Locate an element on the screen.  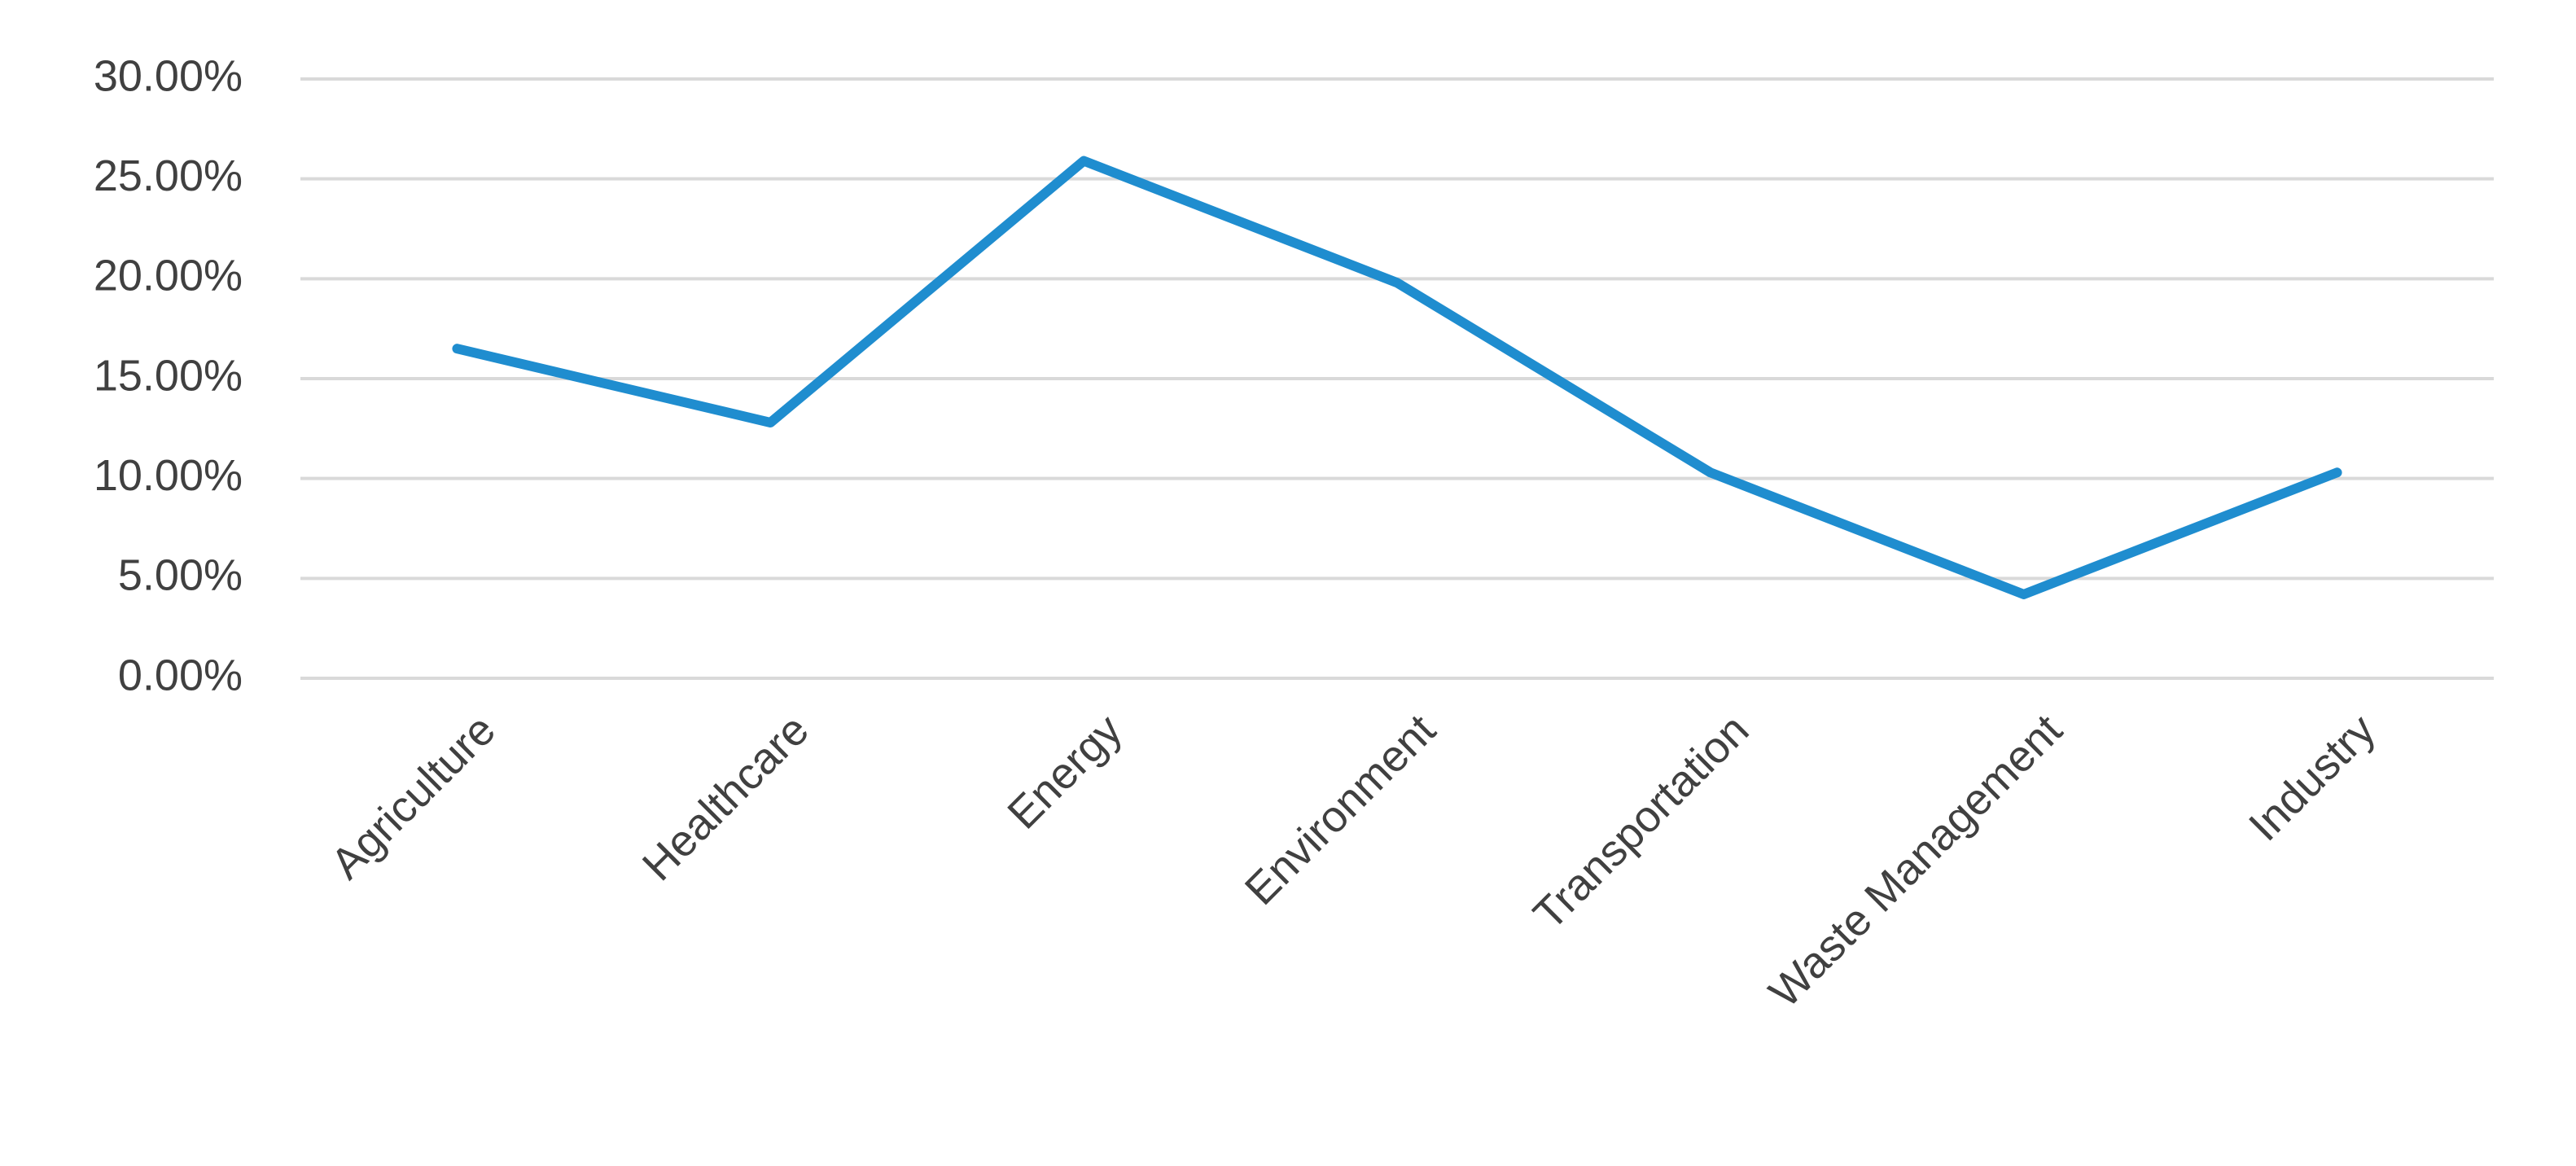
y-tick-label: 15.00% is located at coordinates (168, 376).